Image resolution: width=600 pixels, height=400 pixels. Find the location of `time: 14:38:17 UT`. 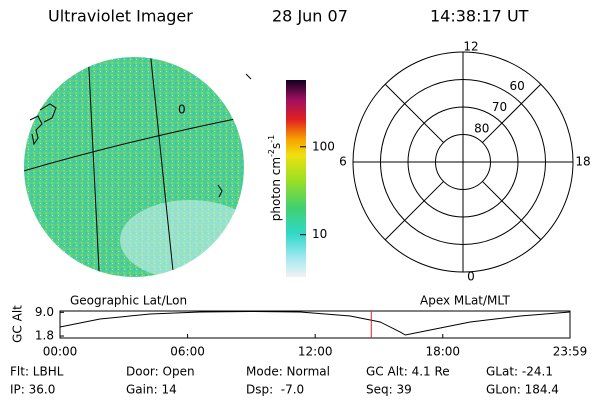

time: 14:38:17 UT is located at coordinates (479, 16).